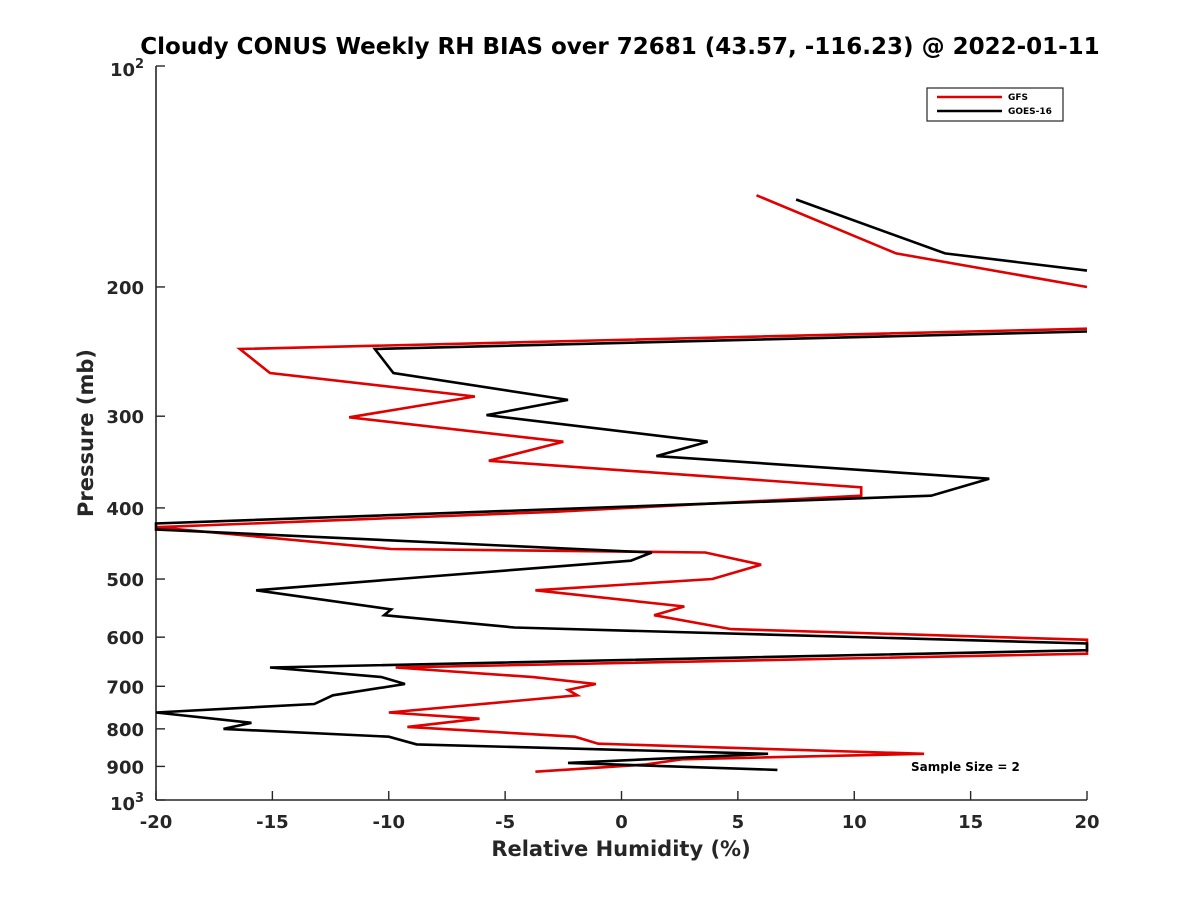 The image size is (1200, 900). What do you see at coordinates (139, 798) in the screenshot?
I see `y-tick-bottom-exp: 3` at bounding box center [139, 798].